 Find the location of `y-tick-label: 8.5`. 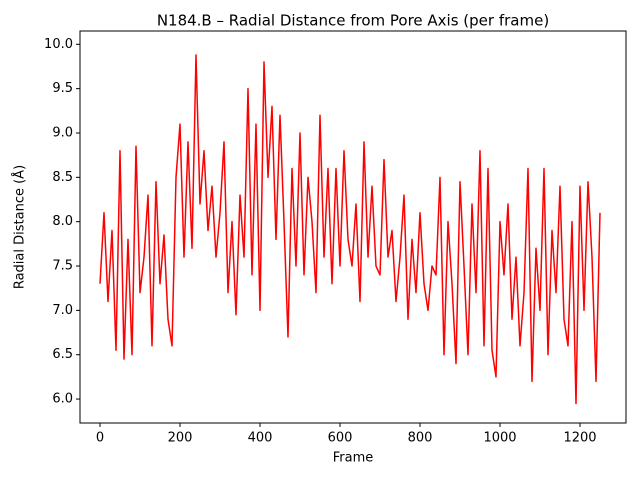

y-tick-label: 8.5 is located at coordinates (62, 177).